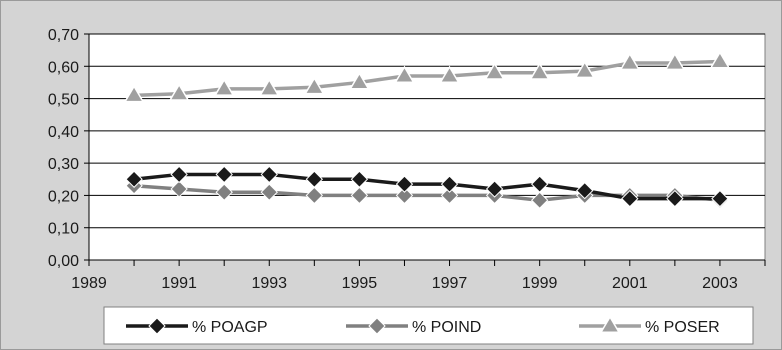  What do you see at coordinates (630, 283) in the screenshot?
I see `x-tick-label: 2001` at bounding box center [630, 283].